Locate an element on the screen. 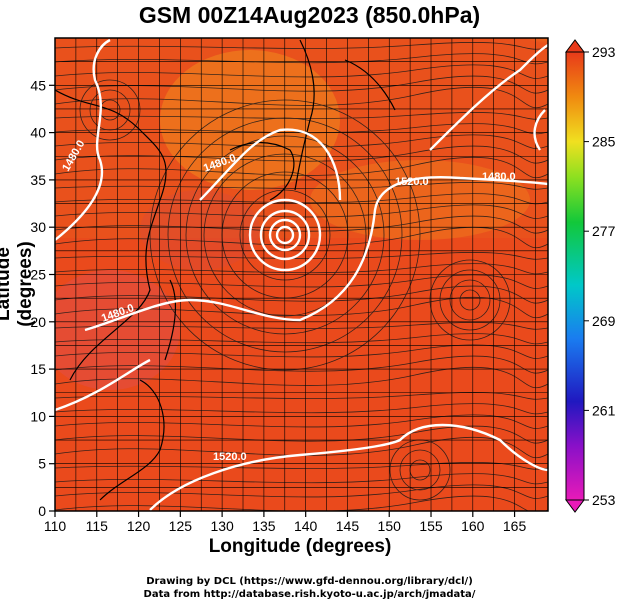 The width and height of the screenshot is (619, 605). x-tick-label: 155 is located at coordinates (431, 526).